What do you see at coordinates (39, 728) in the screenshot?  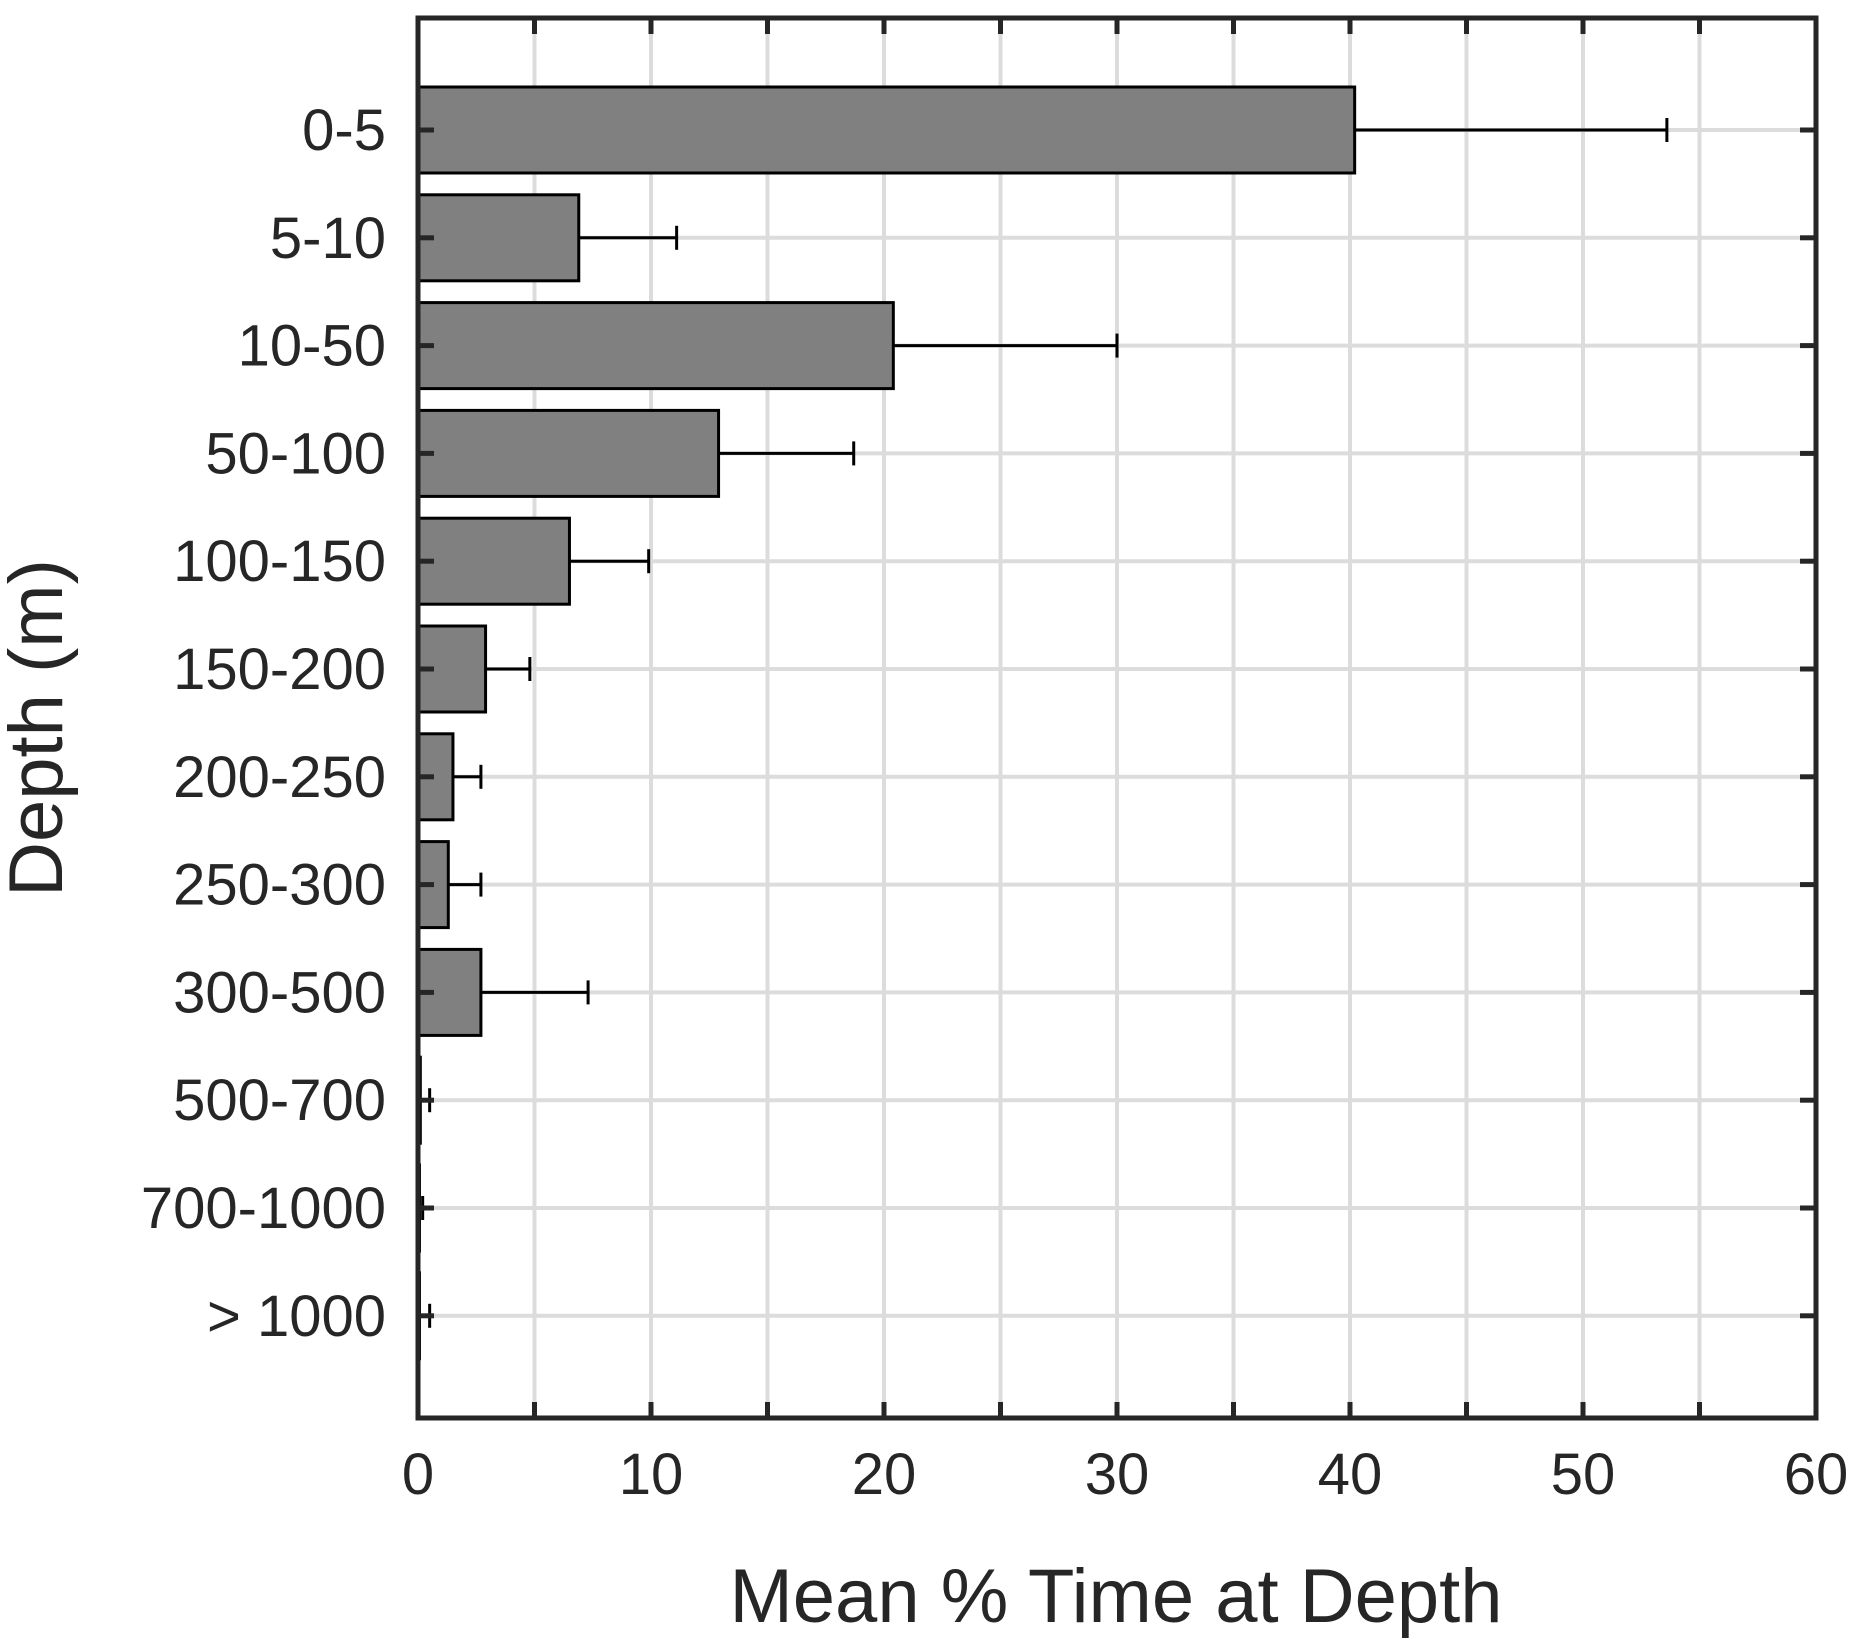 I see `y-axis-title: Depth (m)` at bounding box center [39, 728].